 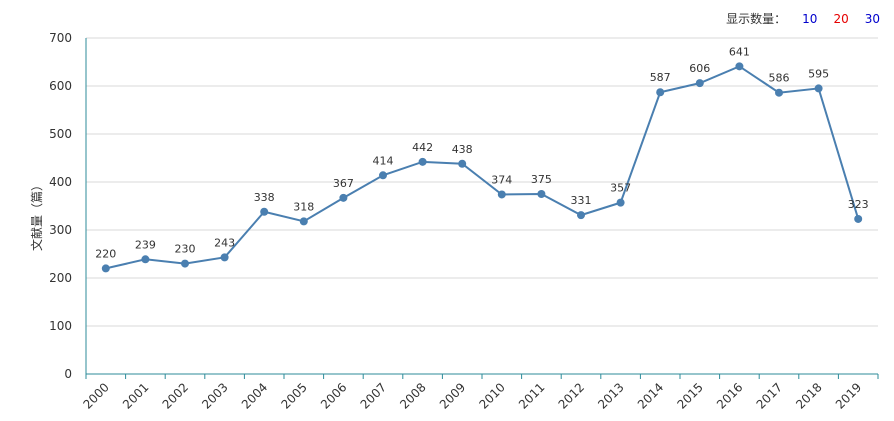 What do you see at coordinates (491, 395) in the screenshot?
I see `x-tick-label: 2010` at bounding box center [491, 395].